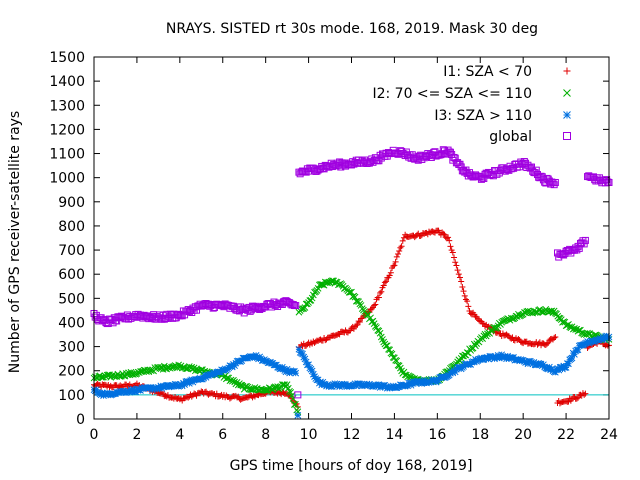 The height and width of the screenshot is (480, 640). What do you see at coordinates (483, 116) in the screenshot?
I see `legend-label: I3: SZA > 110` at bounding box center [483, 116].